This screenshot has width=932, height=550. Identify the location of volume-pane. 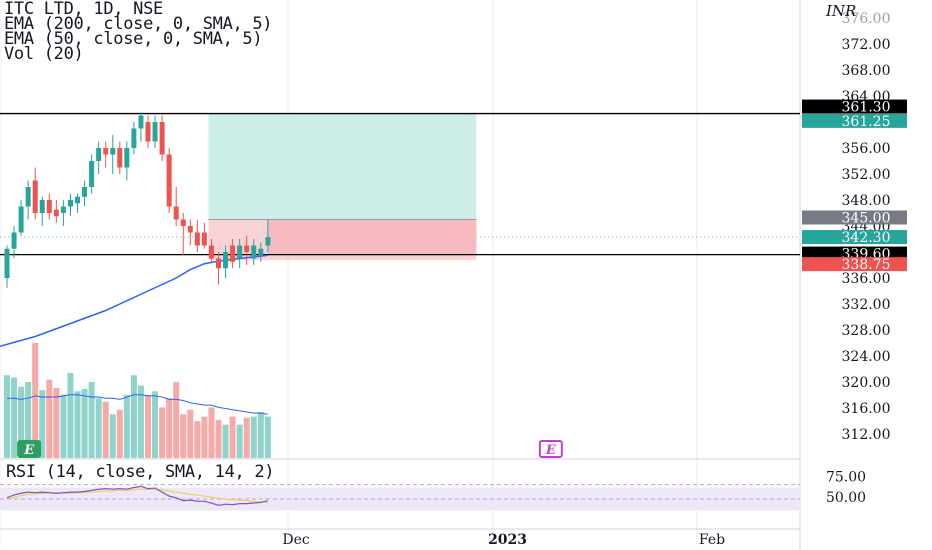
(137, 400).